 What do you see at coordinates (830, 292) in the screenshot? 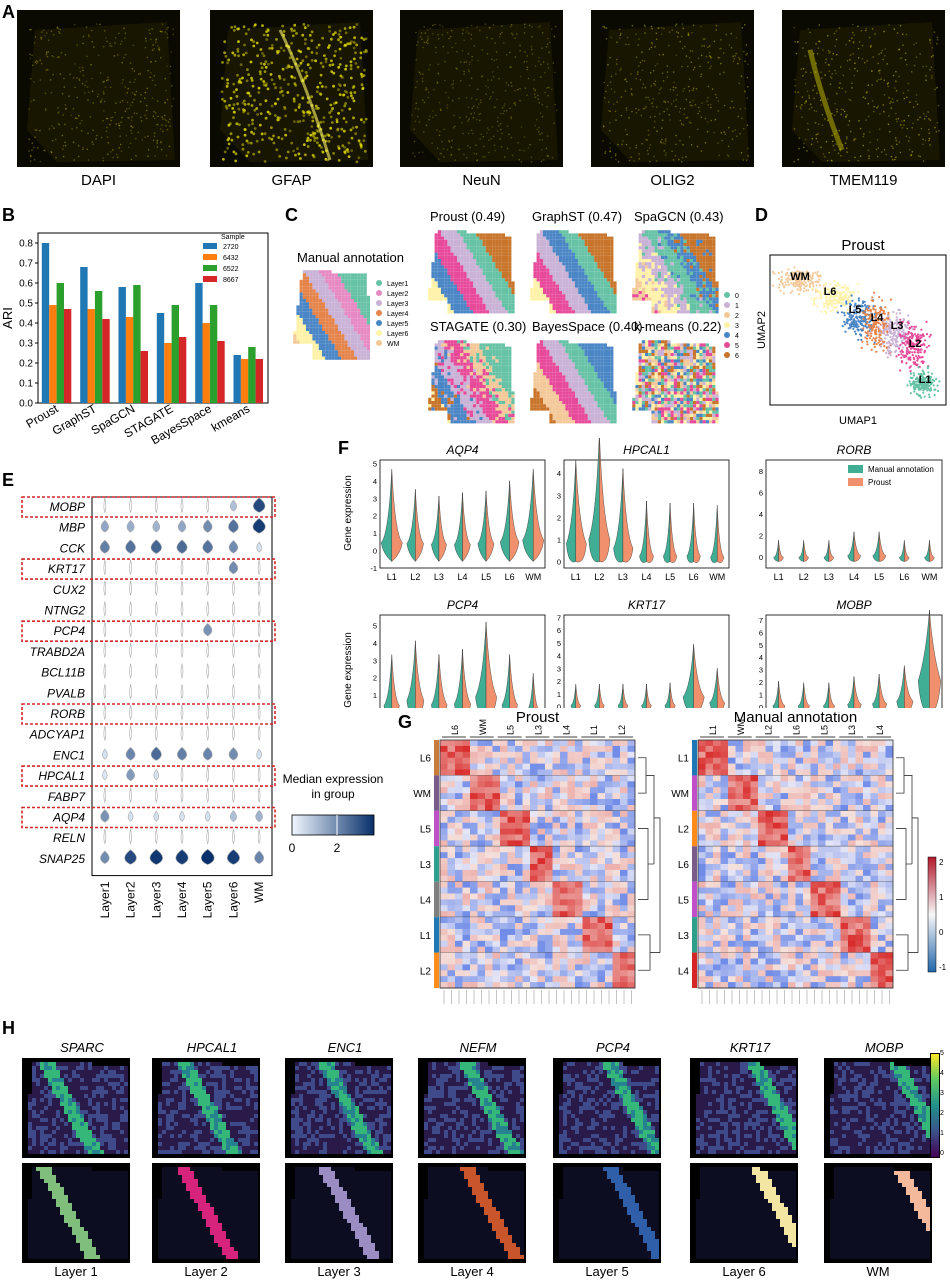
I see `umap-label-L6: L6` at bounding box center [830, 292].